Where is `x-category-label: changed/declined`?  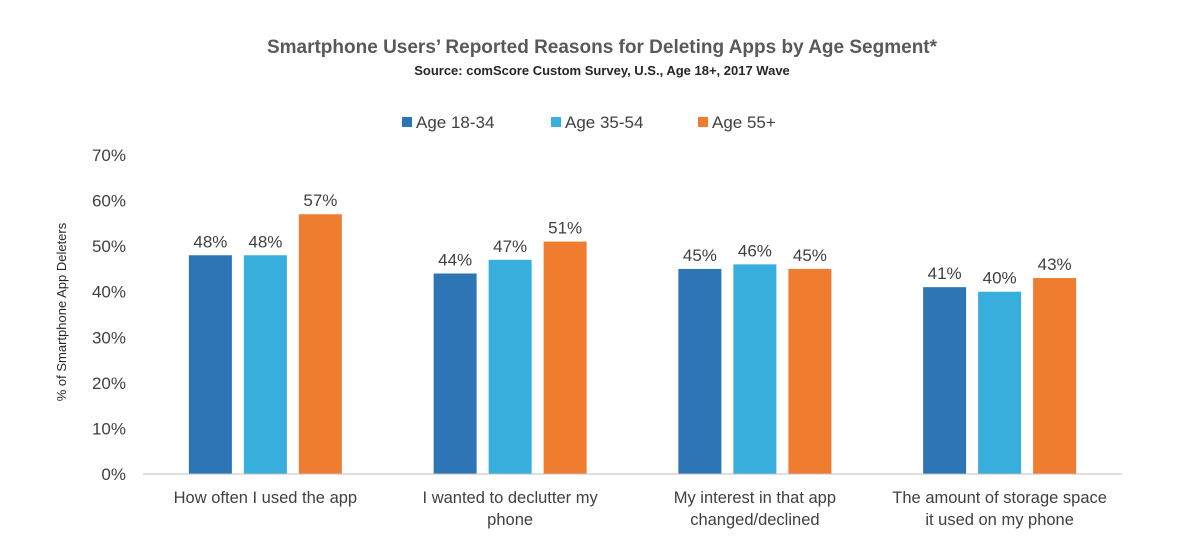
x-category-label: changed/declined is located at coordinates (754, 520).